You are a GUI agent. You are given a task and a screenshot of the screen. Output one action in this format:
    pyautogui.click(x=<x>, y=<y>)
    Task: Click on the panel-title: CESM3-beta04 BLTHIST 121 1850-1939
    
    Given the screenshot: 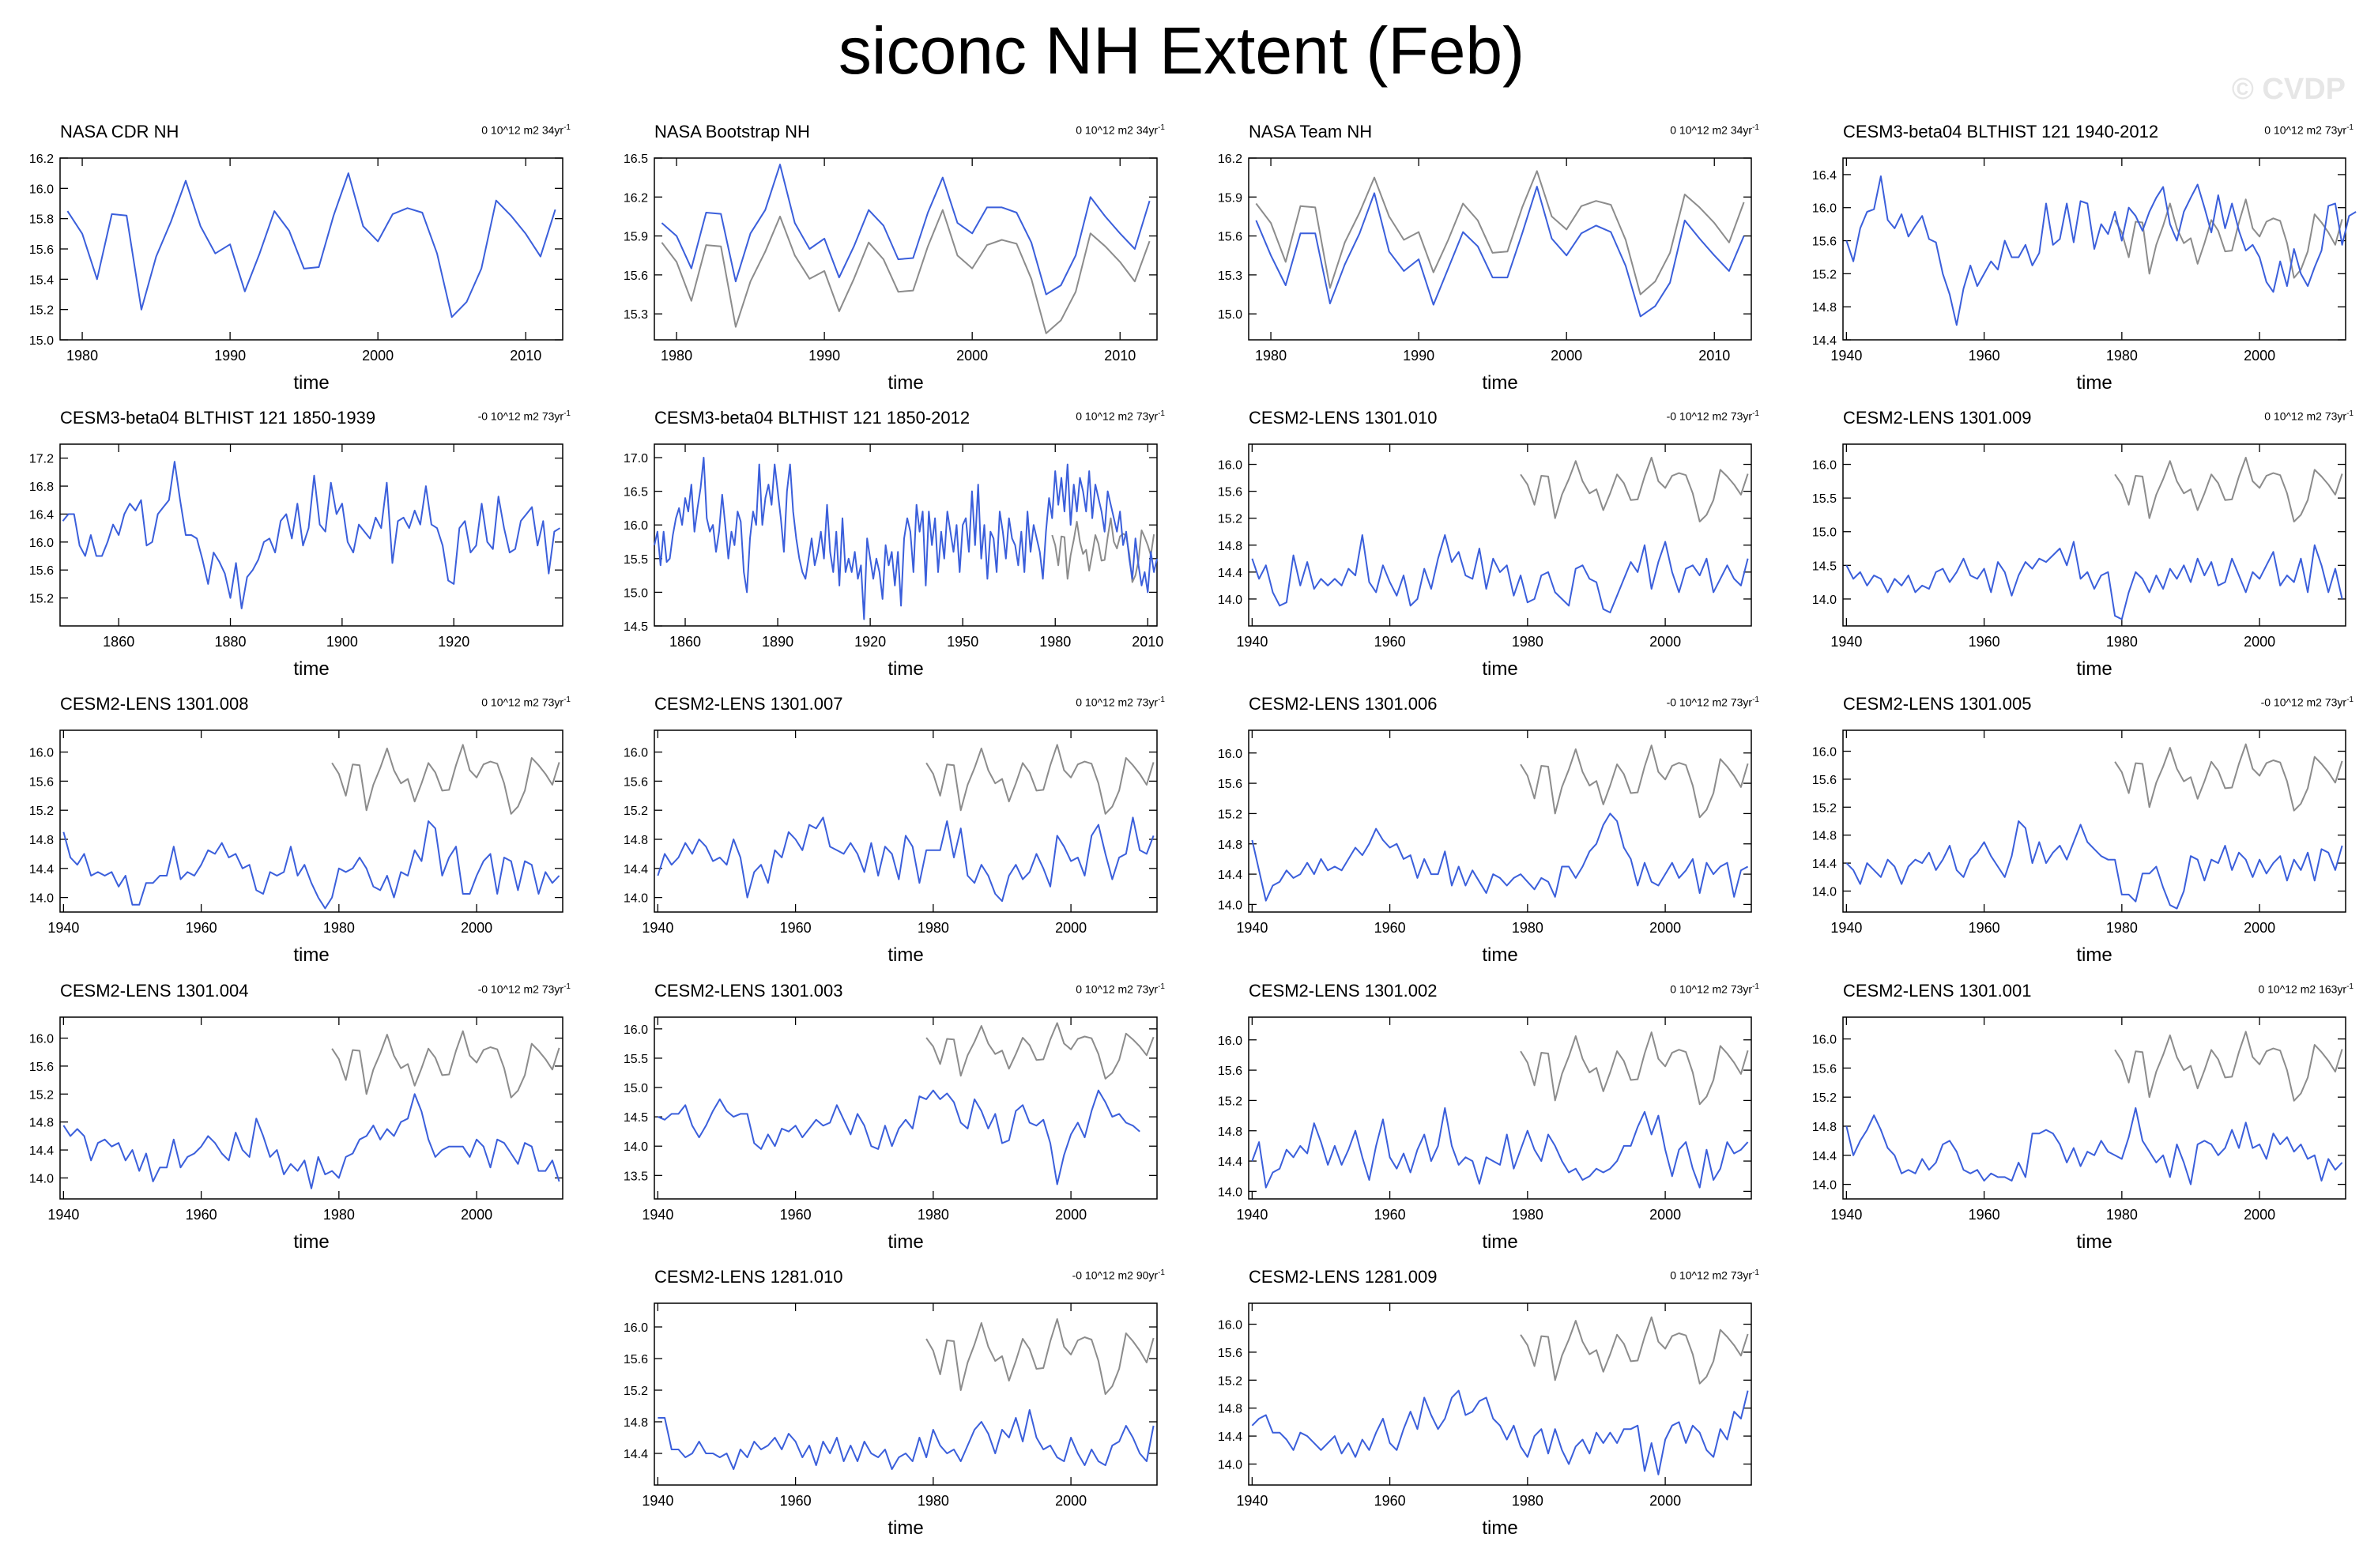 What is the action you would take?
    pyautogui.click(x=218, y=418)
    